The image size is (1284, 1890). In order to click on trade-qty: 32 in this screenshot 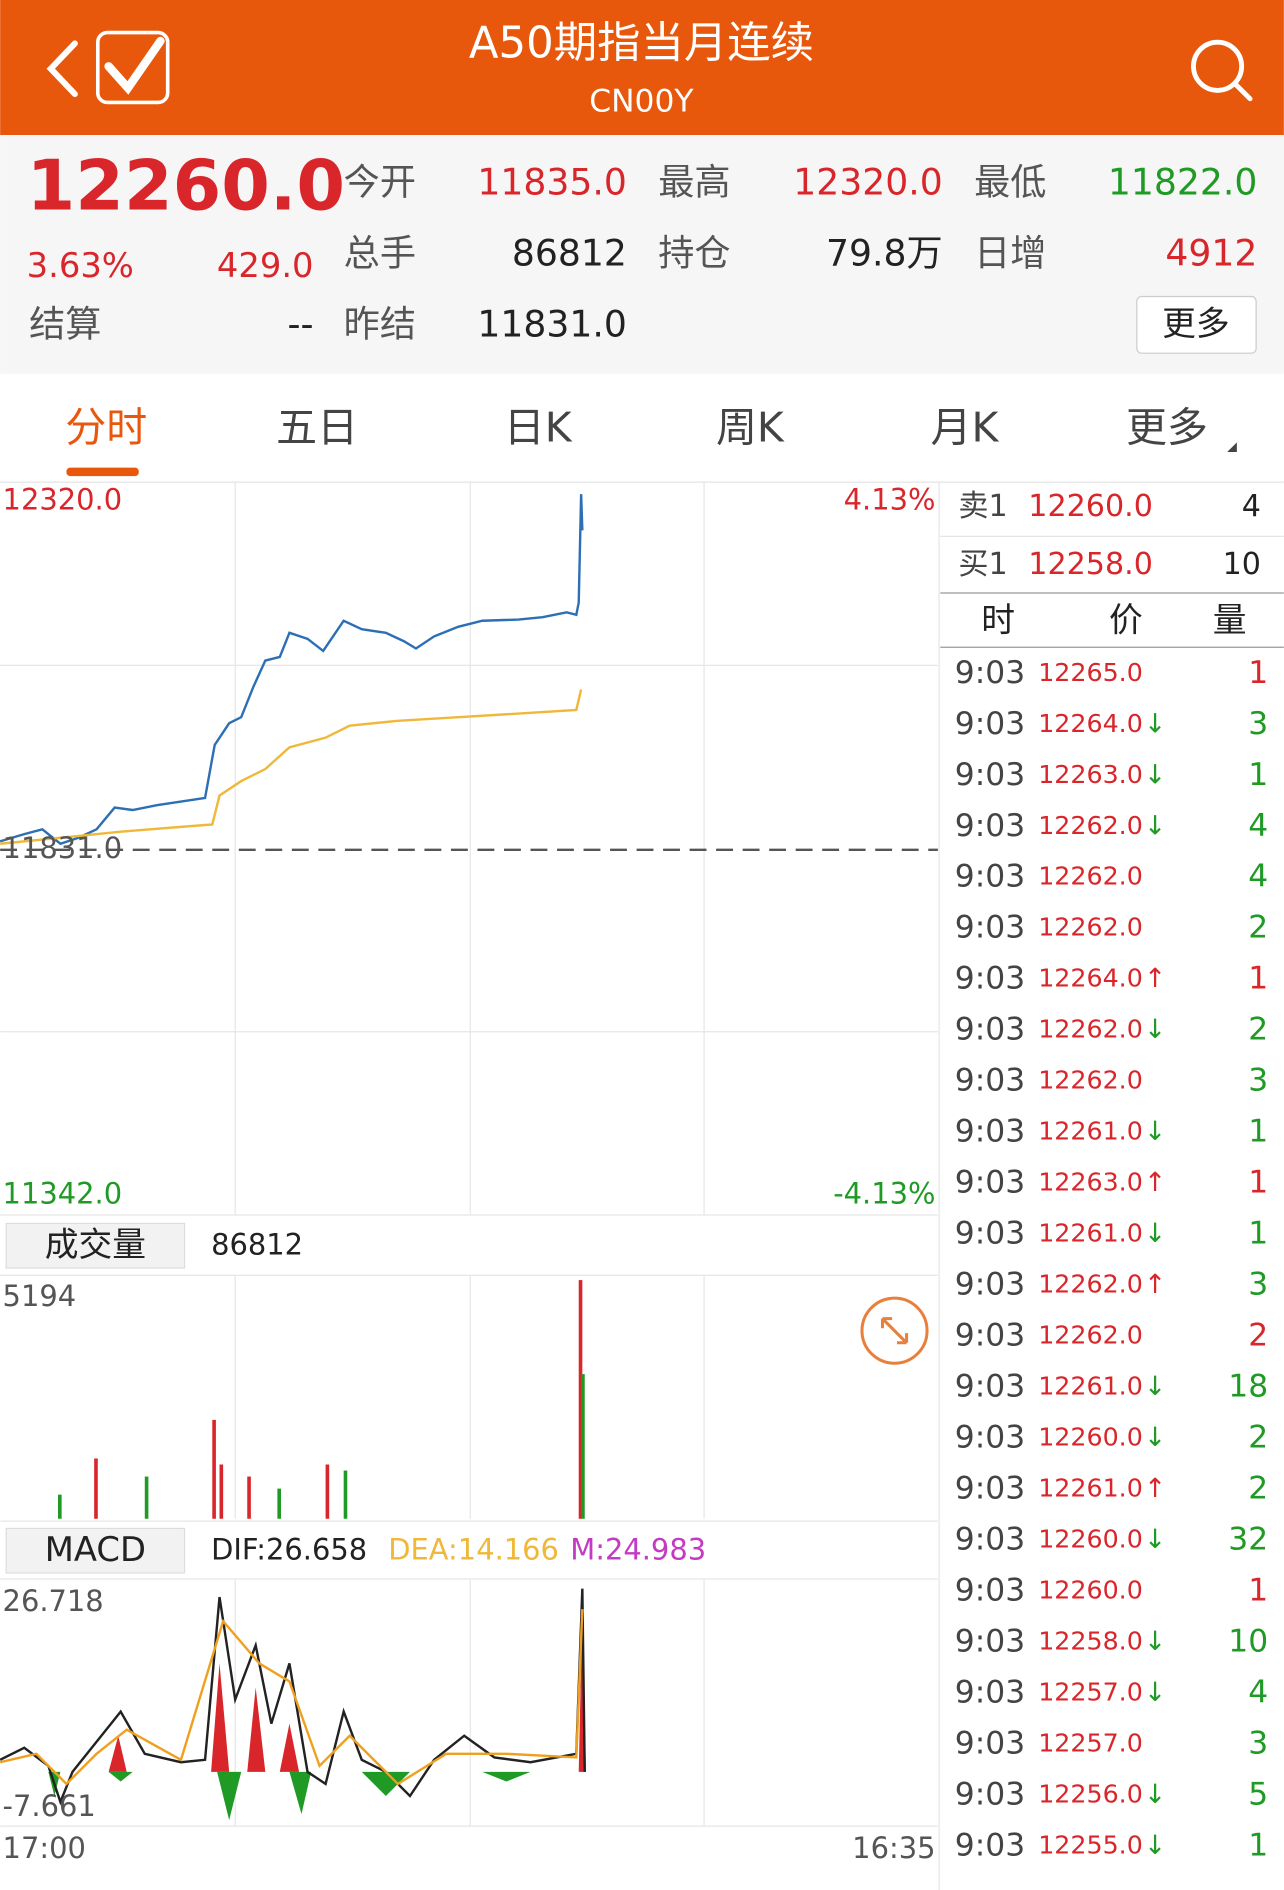, I will do `click(1248, 1540)`.